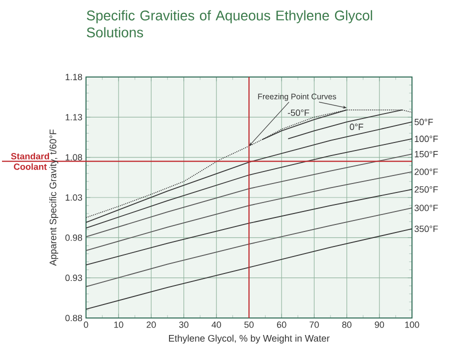 This screenshot has height=363, width=474. I want to click on x-tick-label: 60, so click(281, 325).